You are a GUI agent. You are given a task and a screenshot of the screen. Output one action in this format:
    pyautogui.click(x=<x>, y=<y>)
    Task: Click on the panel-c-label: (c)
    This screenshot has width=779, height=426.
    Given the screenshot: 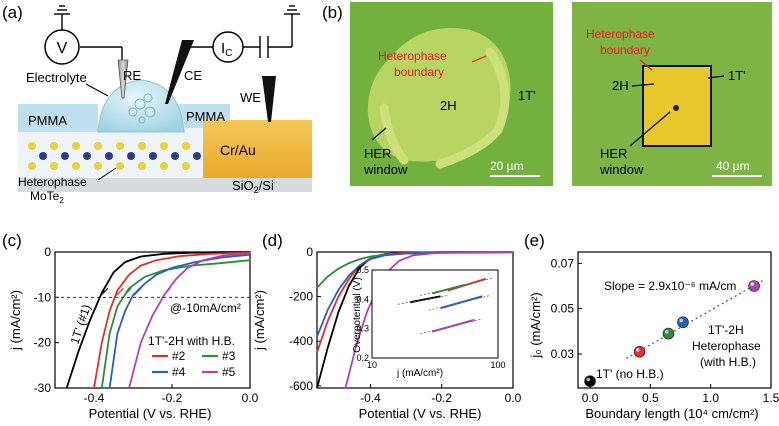 What is the action you would take?
    pyautogui.click(x=12, y=240)
    